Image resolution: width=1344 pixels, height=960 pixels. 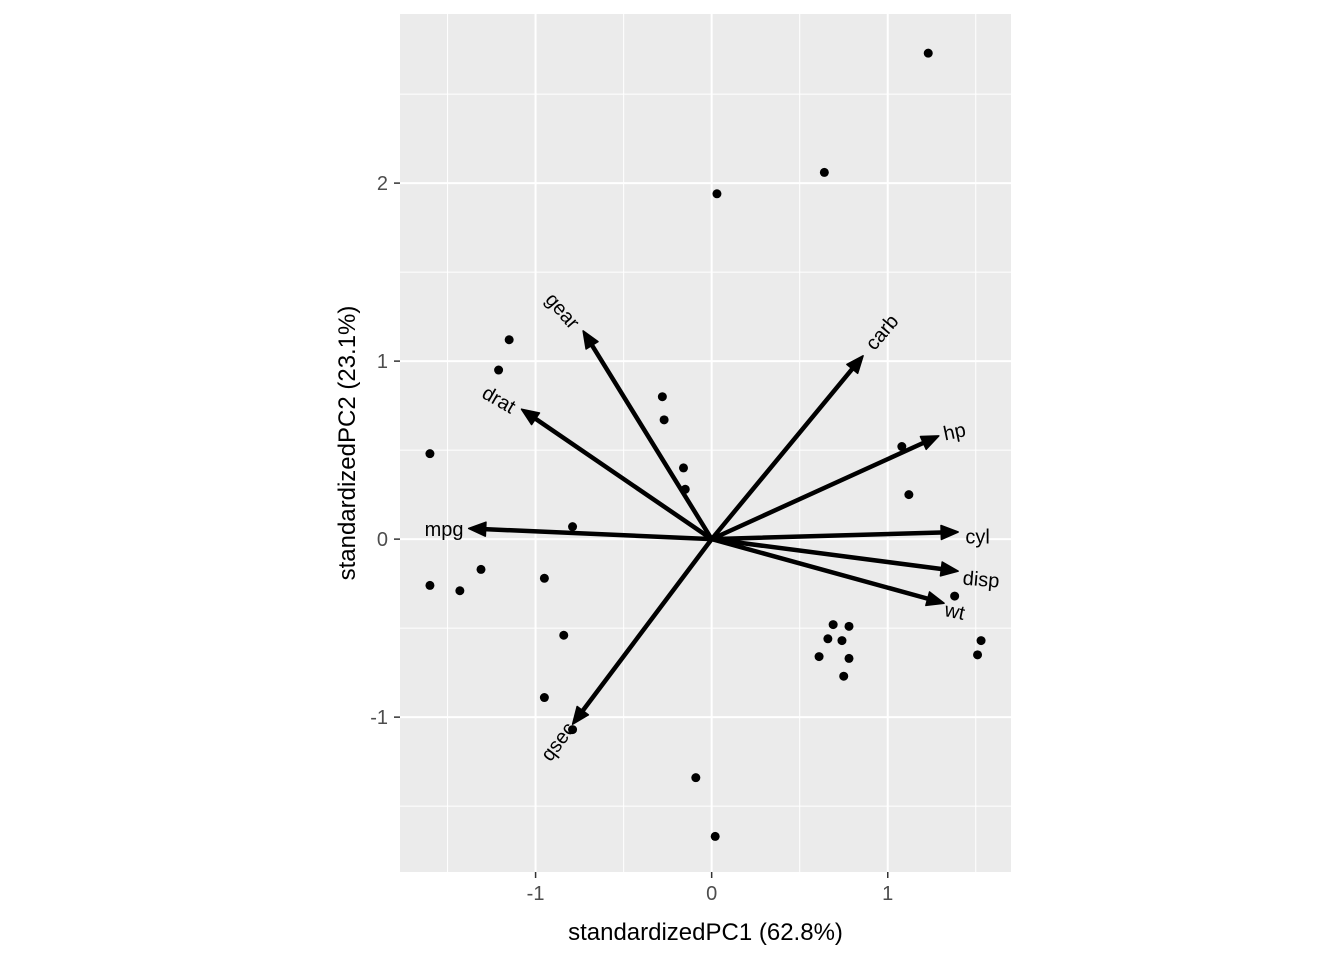 What do you see at coordinates (981, 580) in the screenshot?
I see `loading-label-disp: disp` at bounding box center [981, 580].